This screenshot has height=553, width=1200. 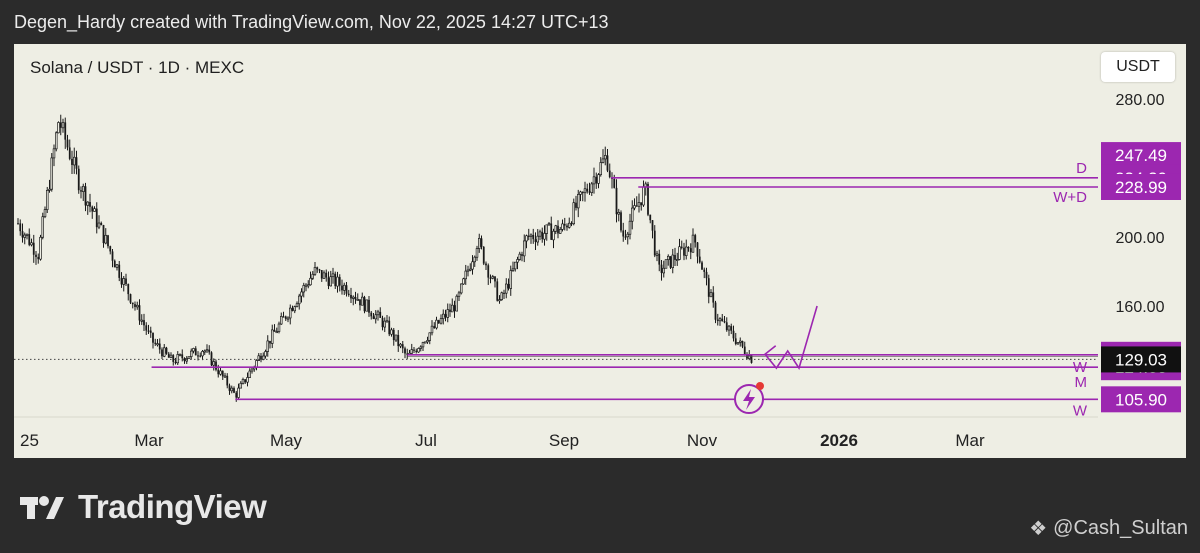 What do you see at coordinates (1140, 307) in the screenshot?
I see `y-tick-label: 160.00` at bounding box center [1140, 307].